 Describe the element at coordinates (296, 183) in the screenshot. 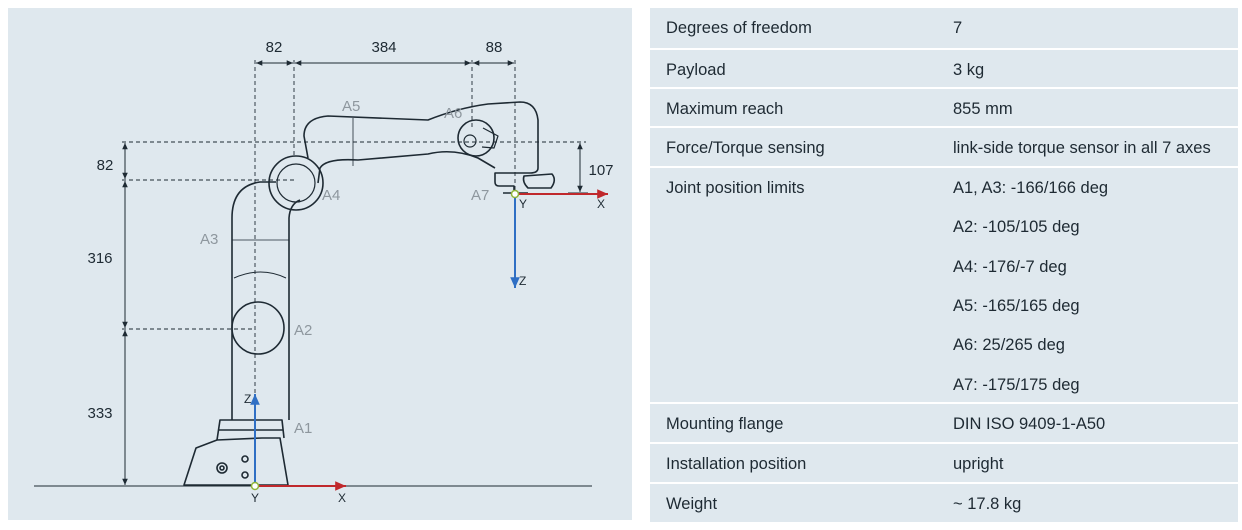

I see `joint-a4-circle` at that location.